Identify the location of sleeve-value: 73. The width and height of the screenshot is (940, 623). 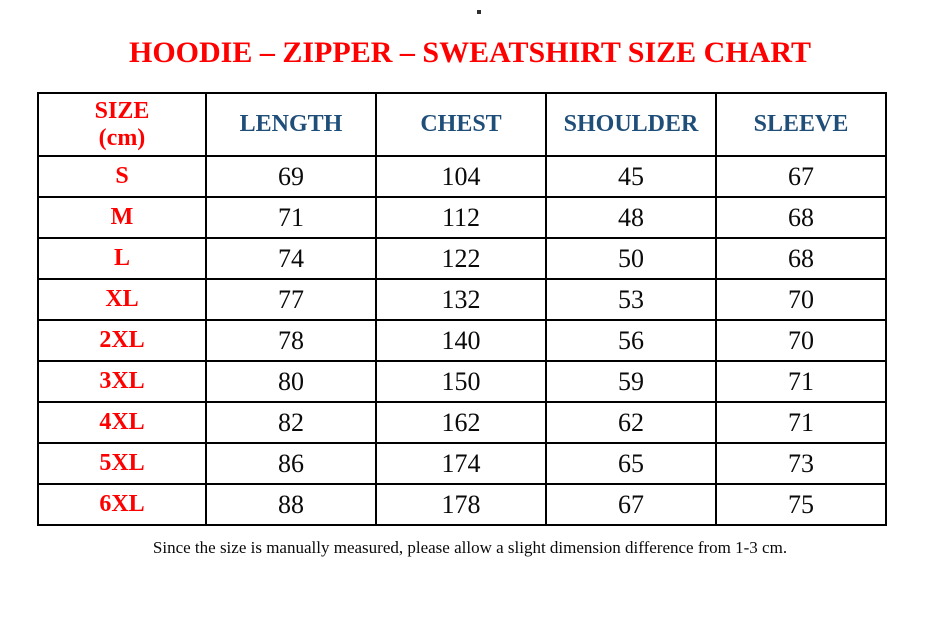
(801, 463).